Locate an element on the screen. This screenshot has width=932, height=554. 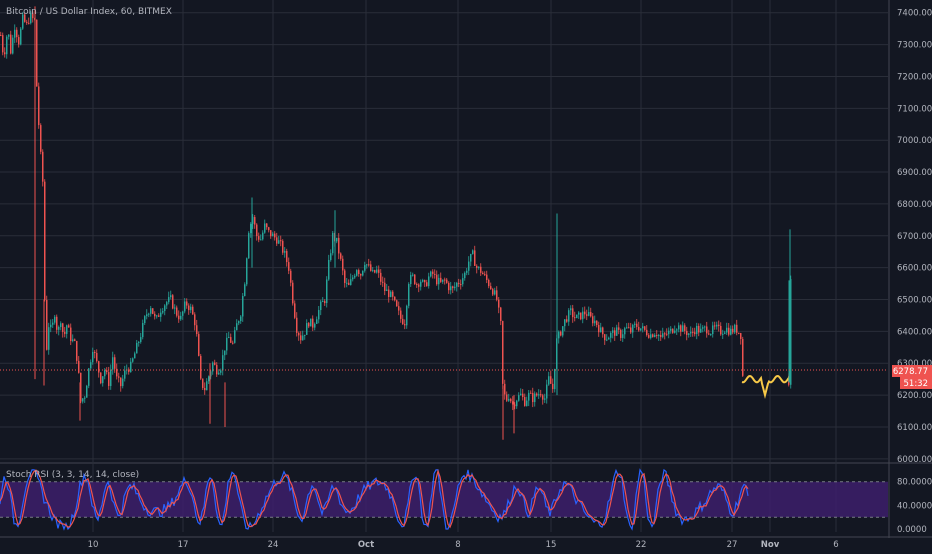
price-tick-label: 6600.00 is located at coordinates (914, 269).